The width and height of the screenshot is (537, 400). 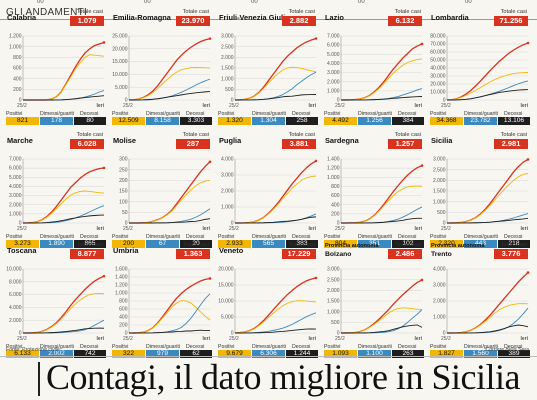 I want to click on stat-value-dimessi: 178, so click(x=56, y=121).